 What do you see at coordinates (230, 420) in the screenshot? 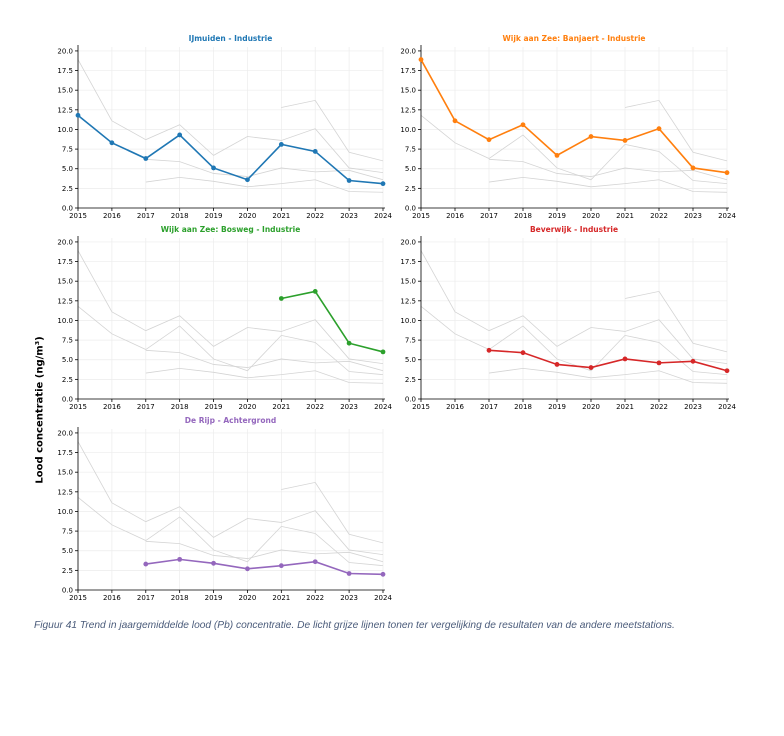
I see `panel-title: De Rijp - Achtergrond` at bounding box center [230, 420].